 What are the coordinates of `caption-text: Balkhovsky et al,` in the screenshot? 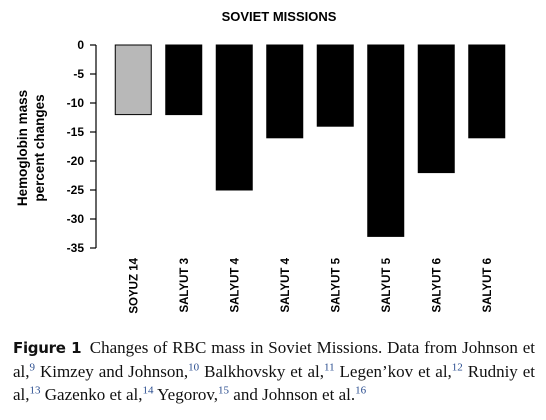 It's located at (261, 371).